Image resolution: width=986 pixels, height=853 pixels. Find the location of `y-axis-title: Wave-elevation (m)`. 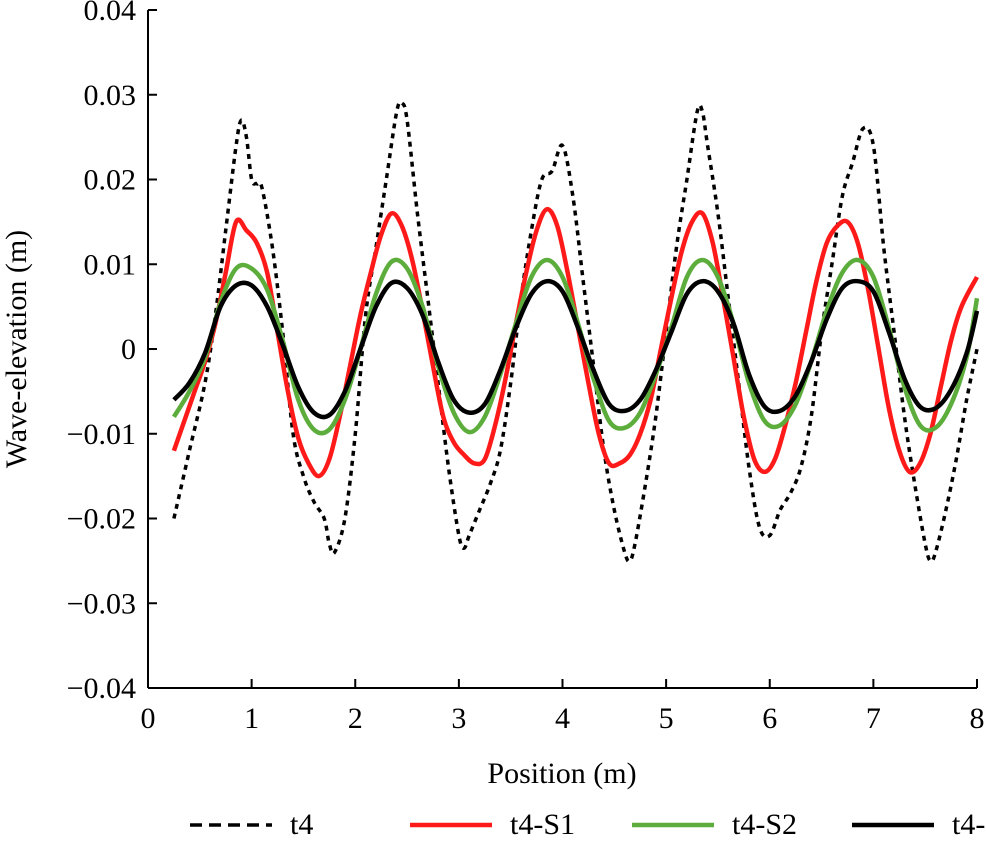

y-axis-title: Wave-elevation (m) is located at coordinates (16, 349).